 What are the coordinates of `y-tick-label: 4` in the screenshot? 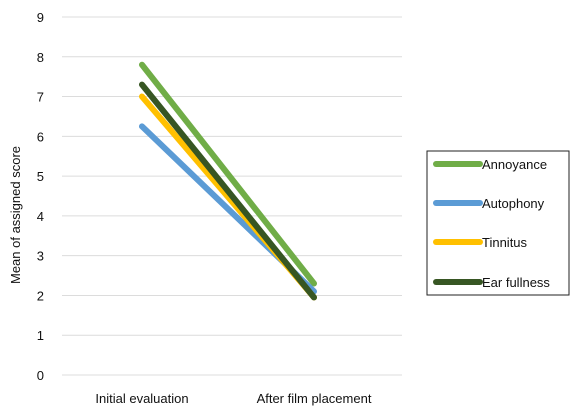 It's located at (40, 216).